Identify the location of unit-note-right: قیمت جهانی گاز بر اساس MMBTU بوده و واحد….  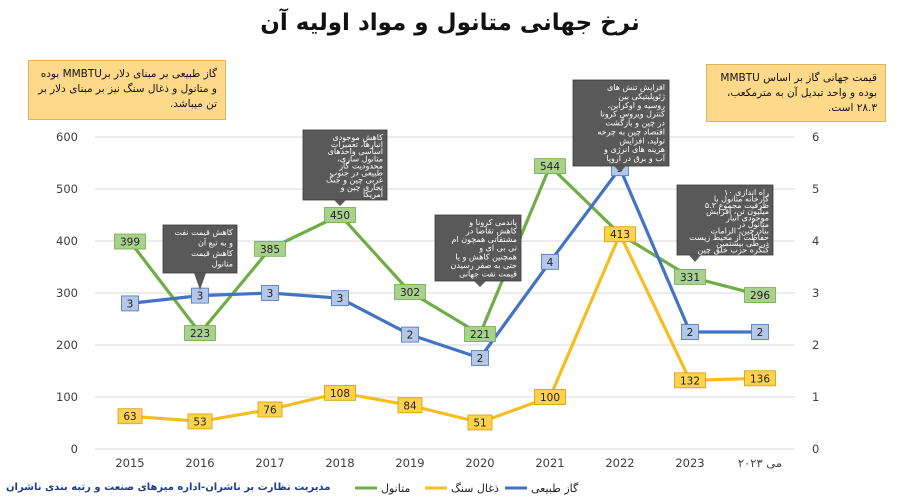
(796, 93).